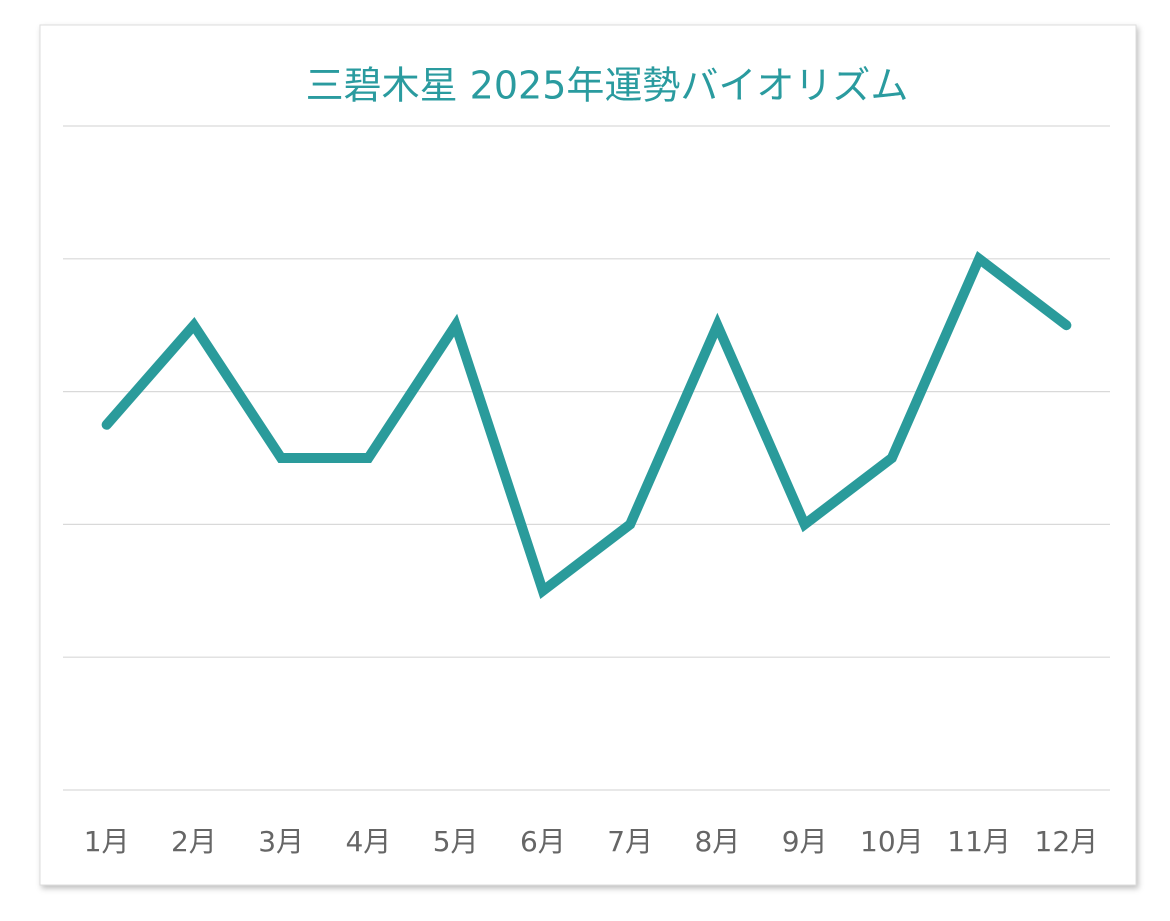 This screenshot has height=921, width=1170. What do you see at coordinates (281, 841) in the screenshot?
I see `x-tick-label: 3月` at bounding box center [281, 841].